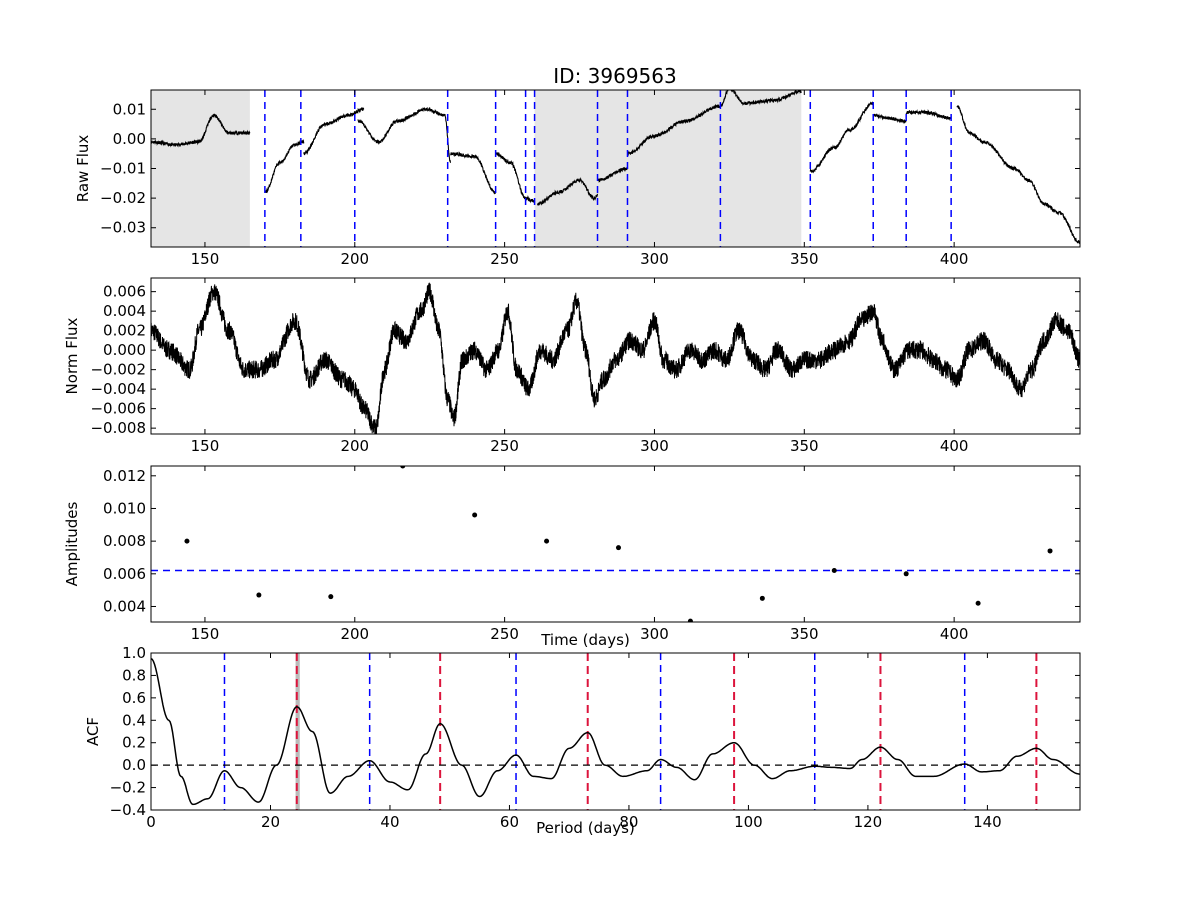  Describe the element at coordinates (123, 198) in the screenshot. I see `y-tick-label: −0.02` at that location.